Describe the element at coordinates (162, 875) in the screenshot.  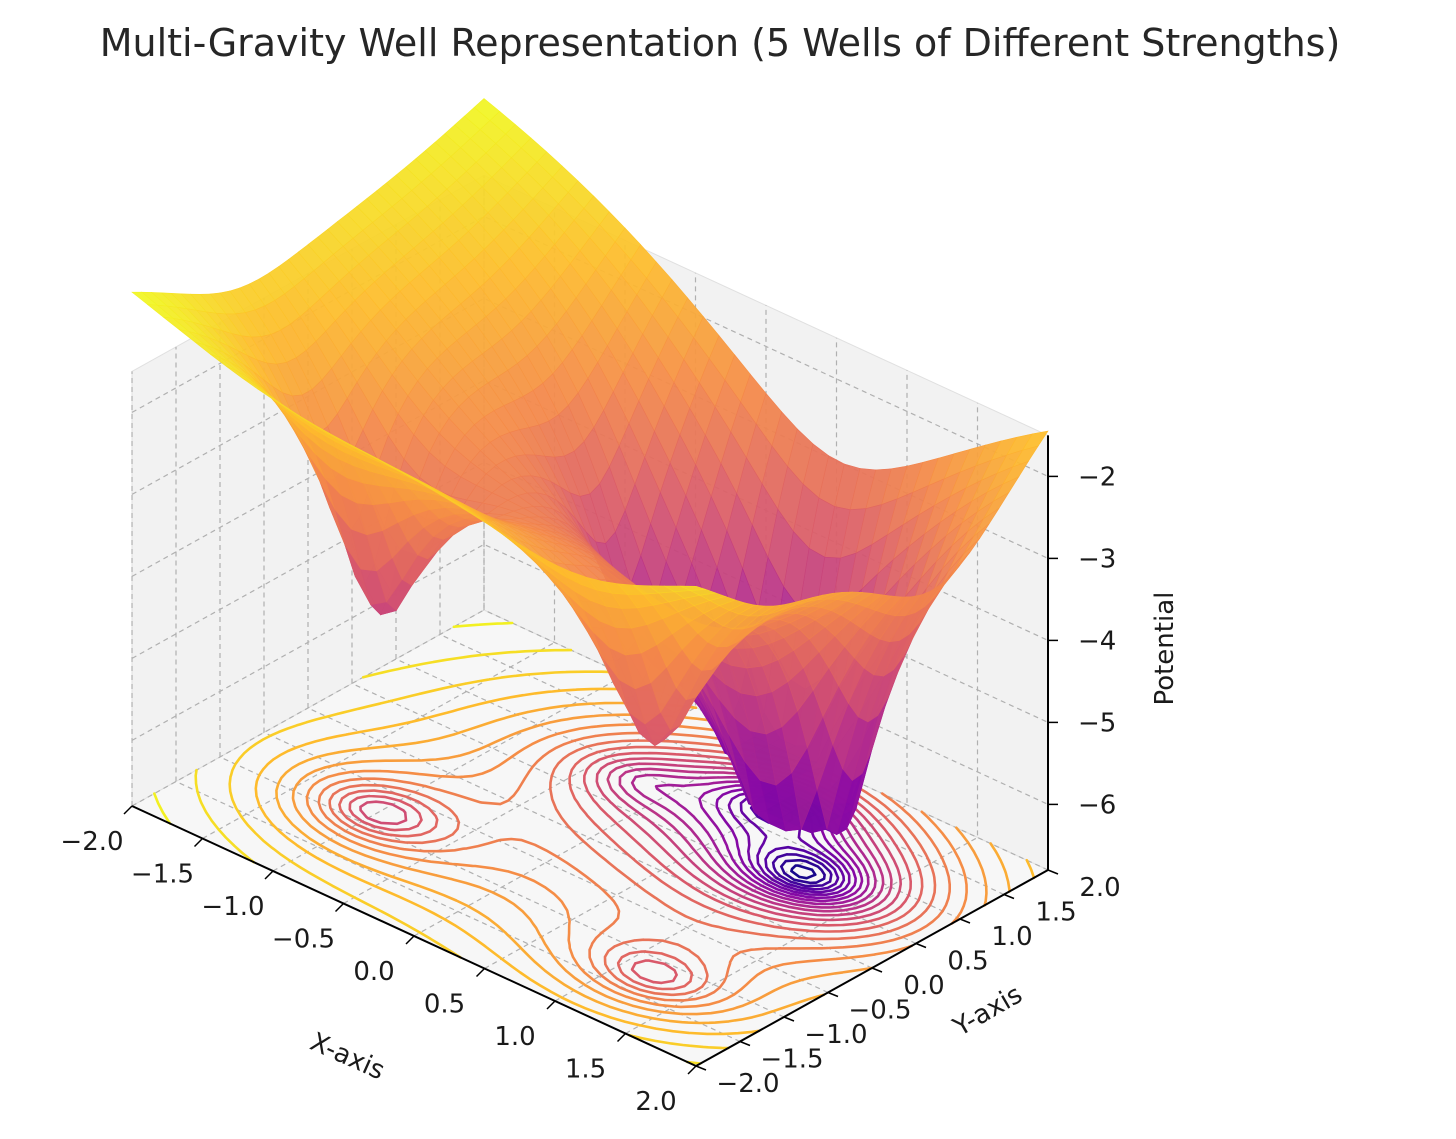
I see `x-tick-label: −1.5` at that location.